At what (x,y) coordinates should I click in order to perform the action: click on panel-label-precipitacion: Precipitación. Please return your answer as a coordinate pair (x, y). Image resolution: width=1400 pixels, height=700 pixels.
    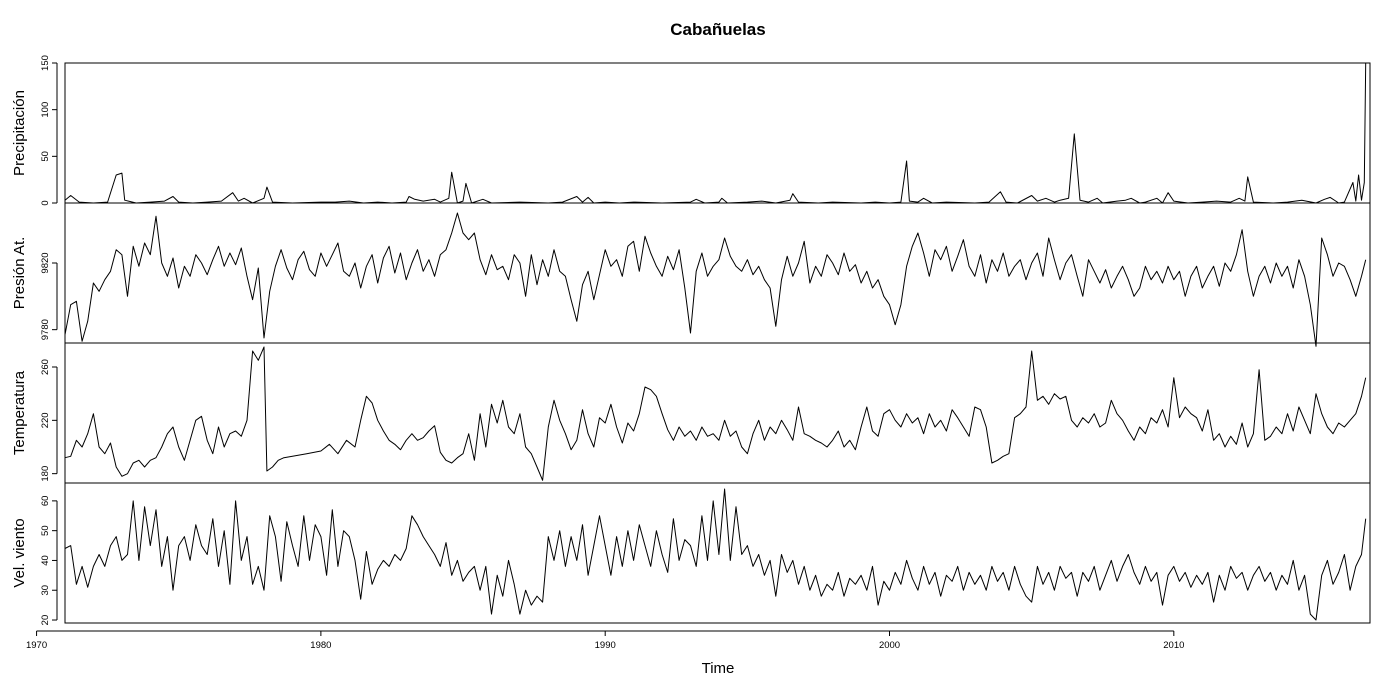
    Looking at the image, I should click on (19, 133).